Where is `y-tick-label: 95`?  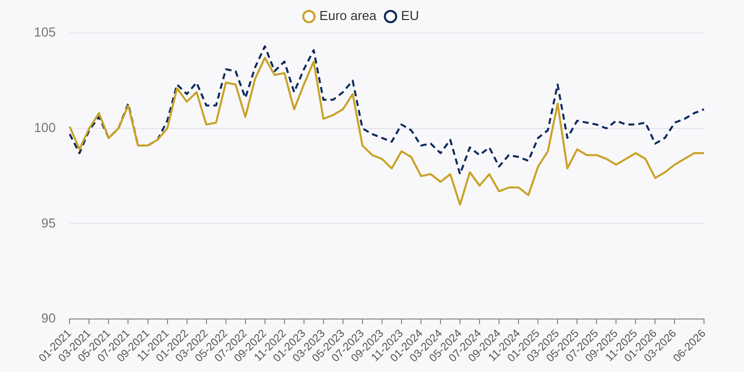
y-tick-label: 95 is located at coordinates (48, 222).